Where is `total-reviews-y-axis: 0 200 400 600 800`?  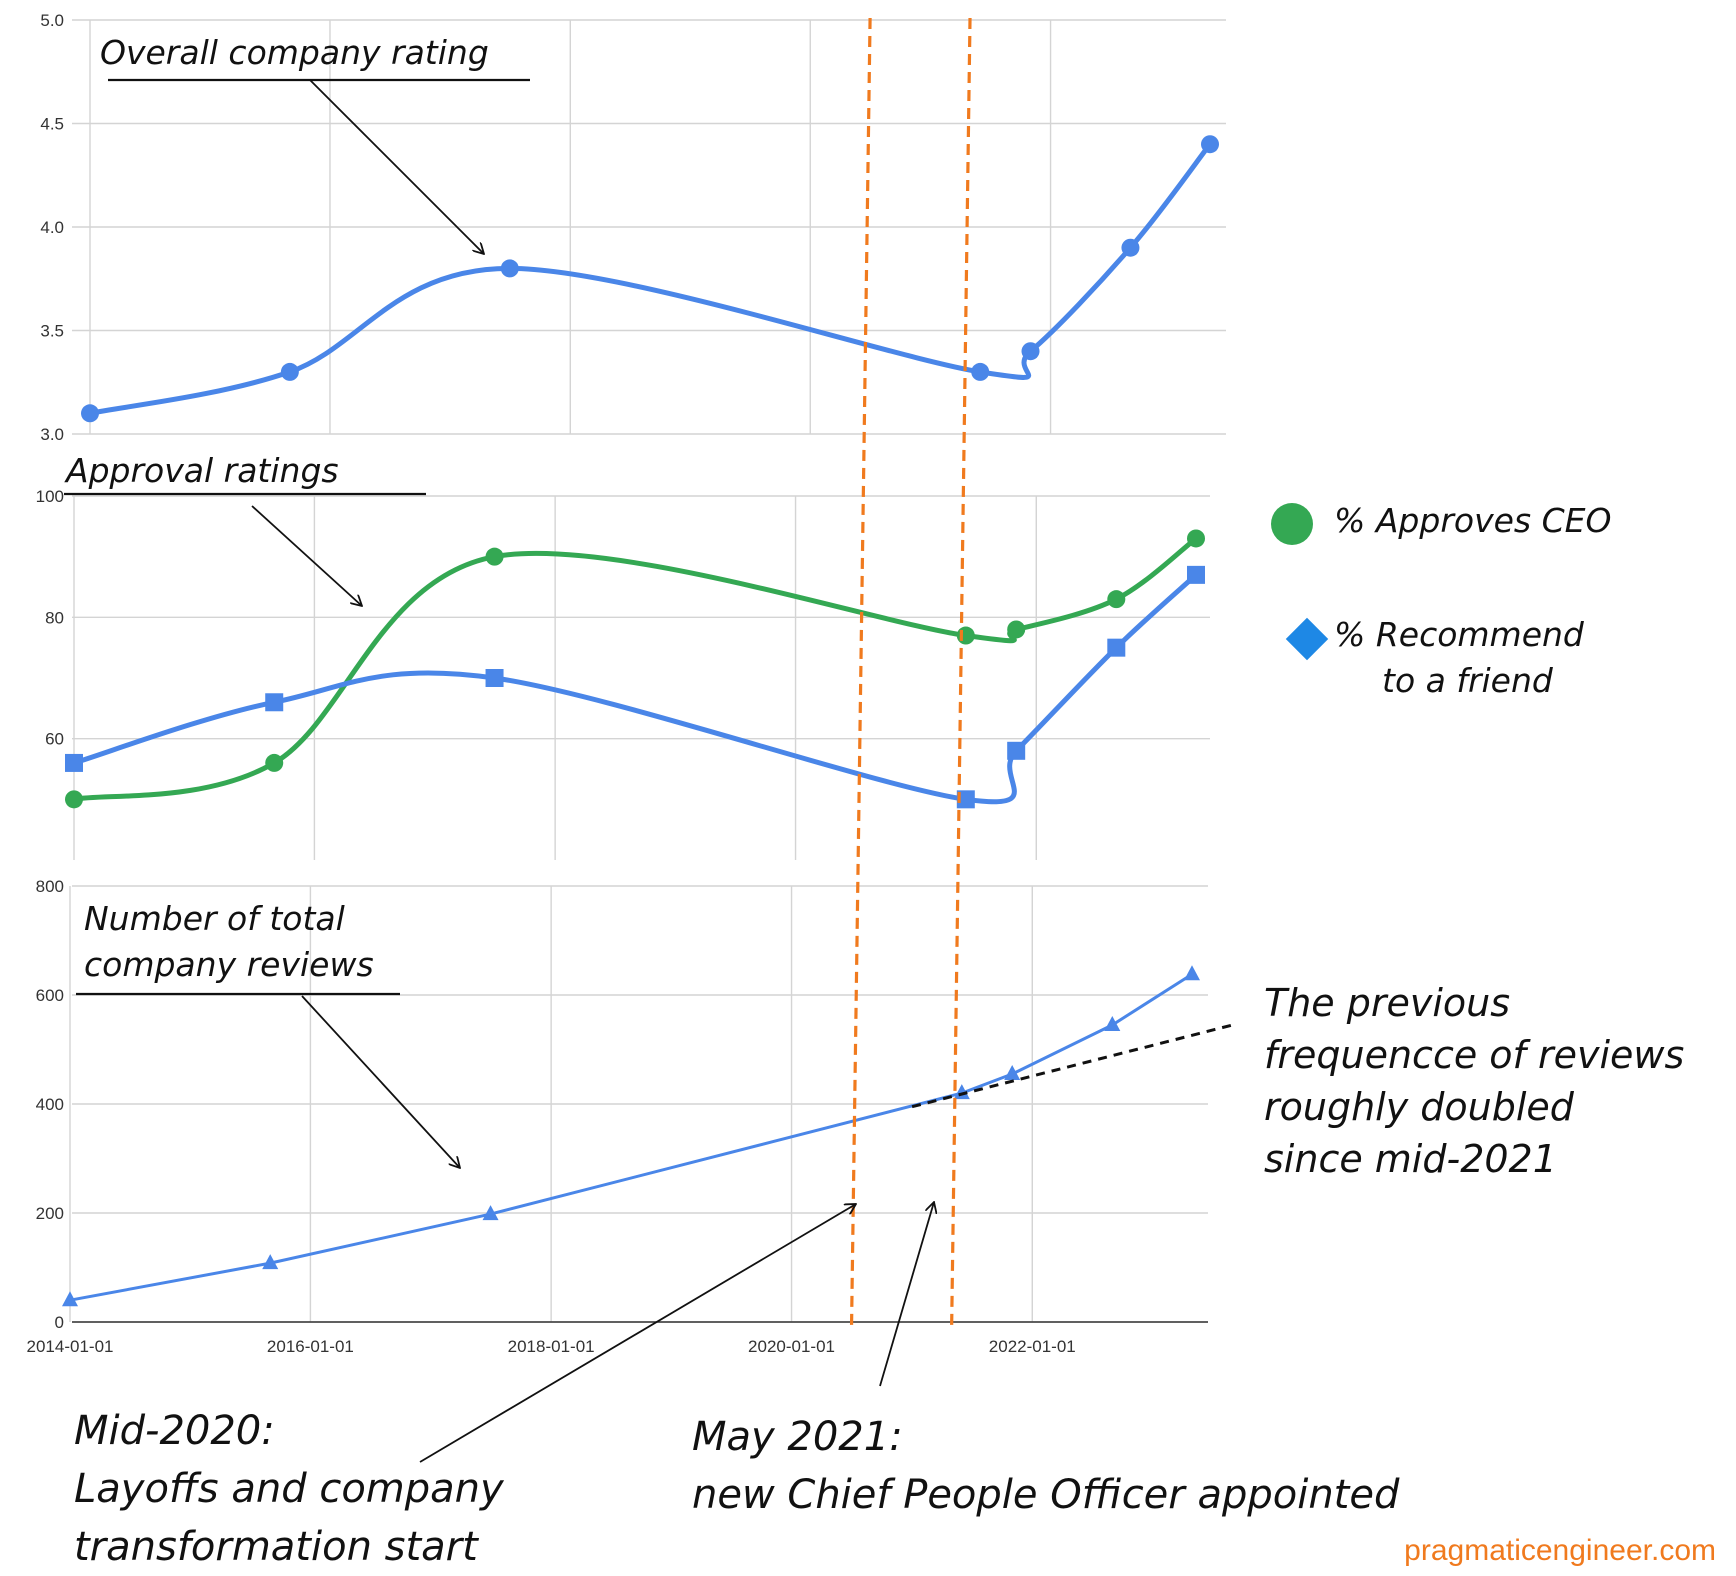
total-reviews-y-axis: 0 200 400 600 800 is located at coordinates (50, 1104).